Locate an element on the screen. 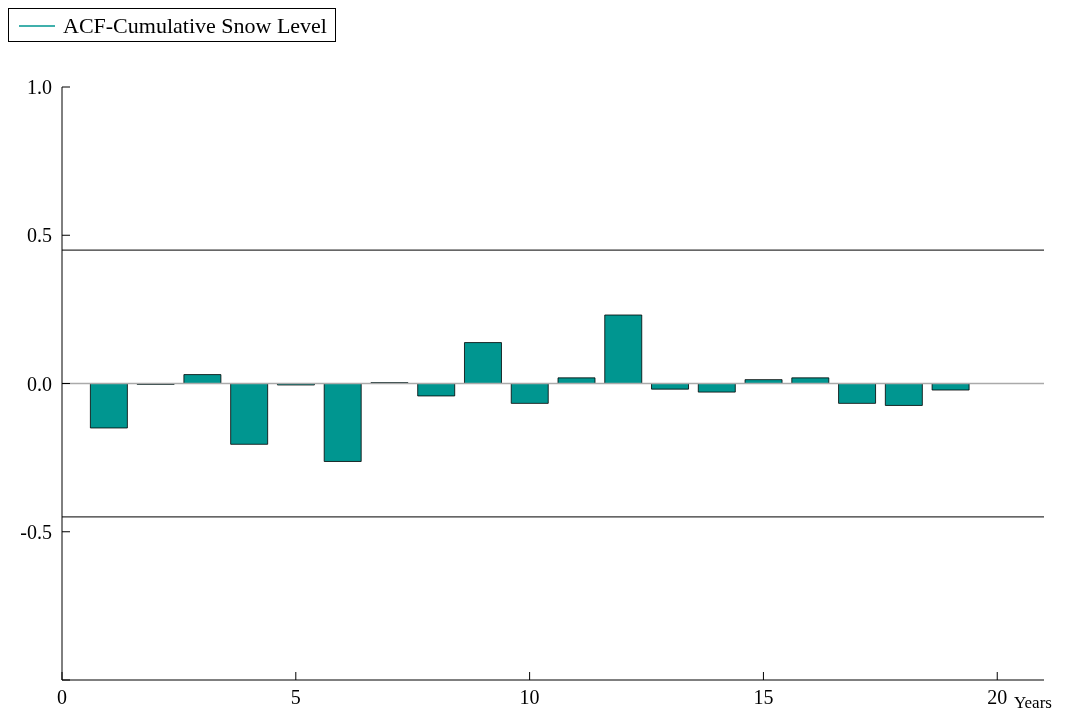 The width and height of the screenshot is (1091, 718). legend-label: ACF-Cumulative Snow Level is located at coordinates (195, 26).